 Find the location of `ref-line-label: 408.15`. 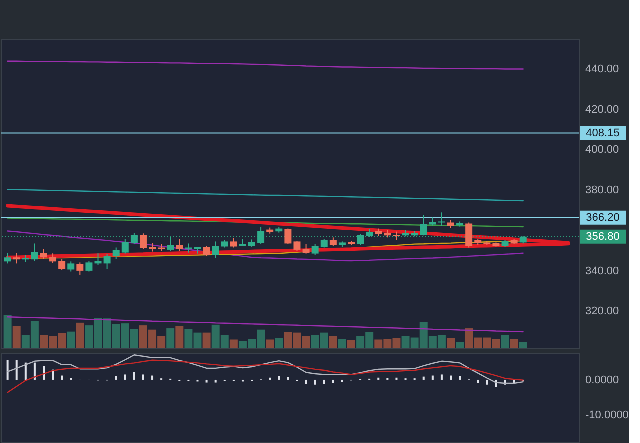

ref-line-label: 408.15 is located at coordinates (603, 133).